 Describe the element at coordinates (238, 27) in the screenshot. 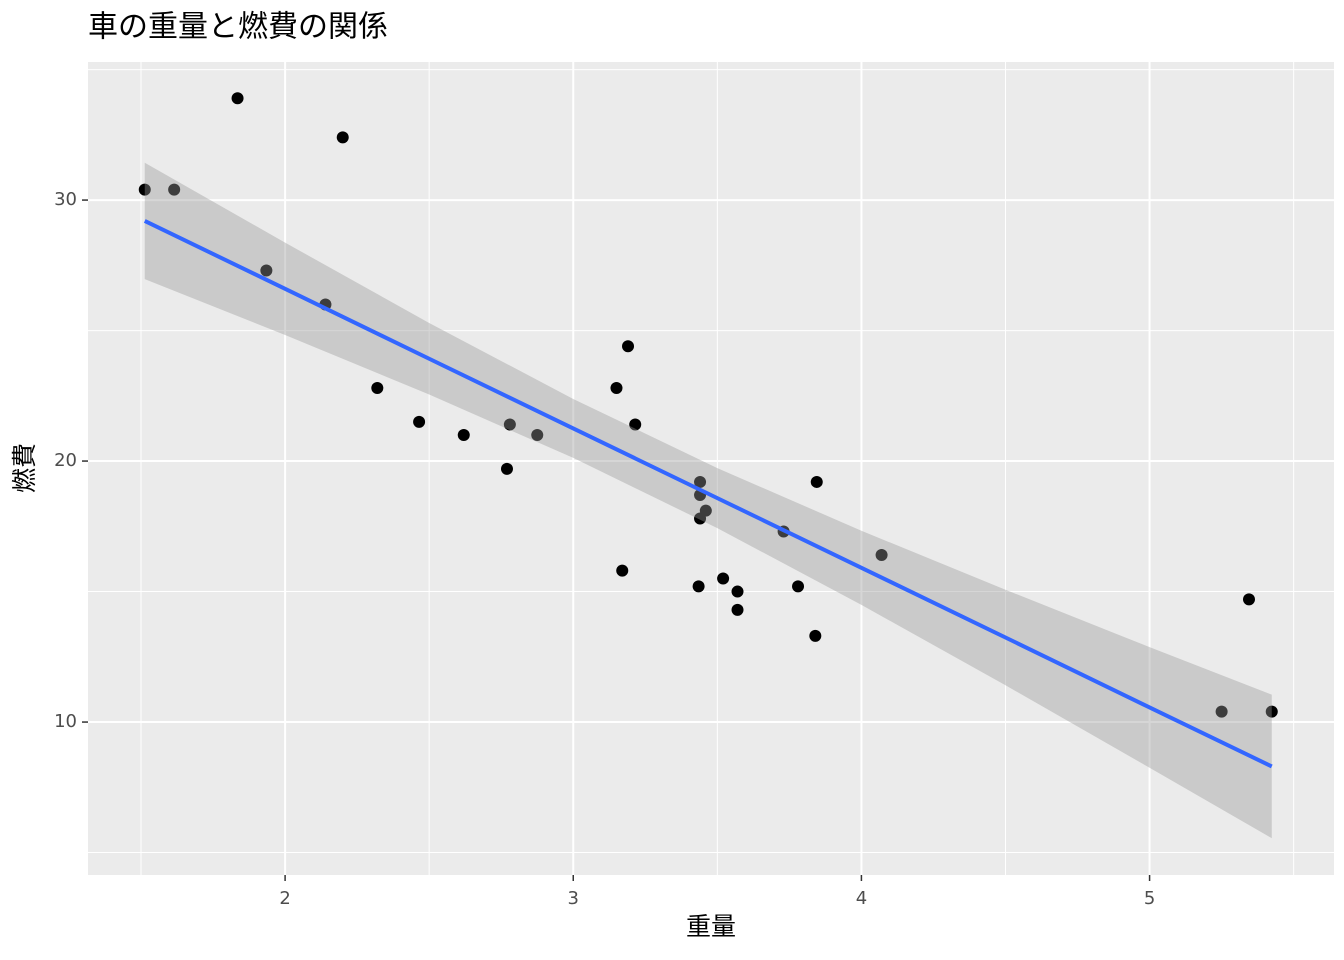

I see `chart-title: 車の重量と燃費の関係` at that location.